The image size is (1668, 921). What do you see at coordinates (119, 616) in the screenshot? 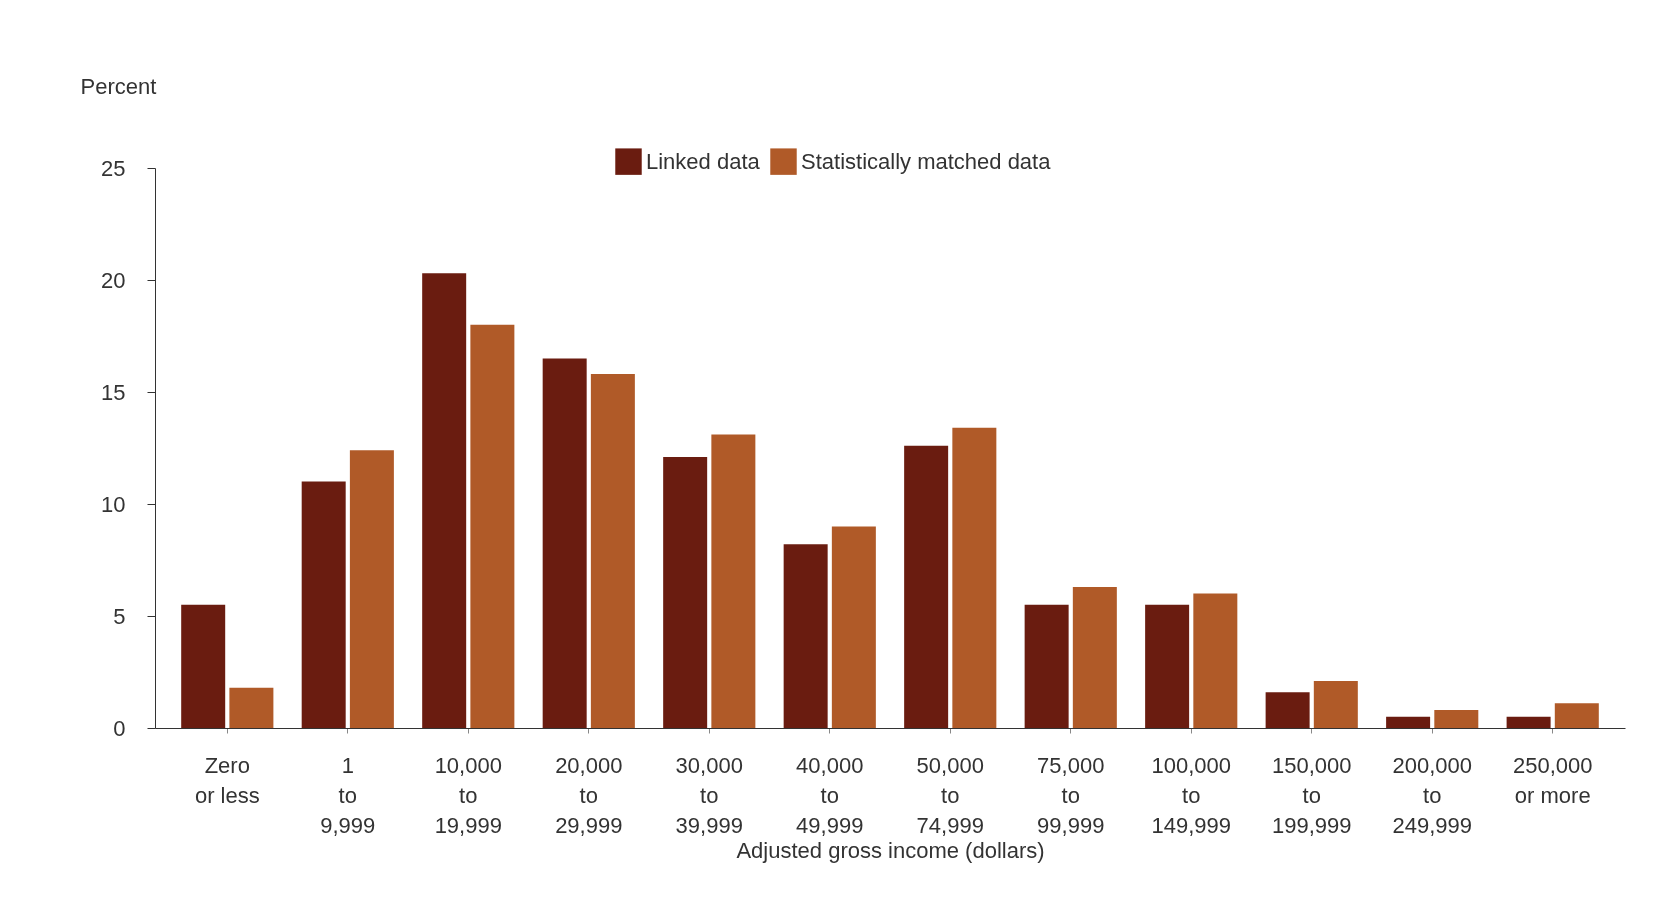
I see `y-tick-label: 5` at bounding box center [119, 616].